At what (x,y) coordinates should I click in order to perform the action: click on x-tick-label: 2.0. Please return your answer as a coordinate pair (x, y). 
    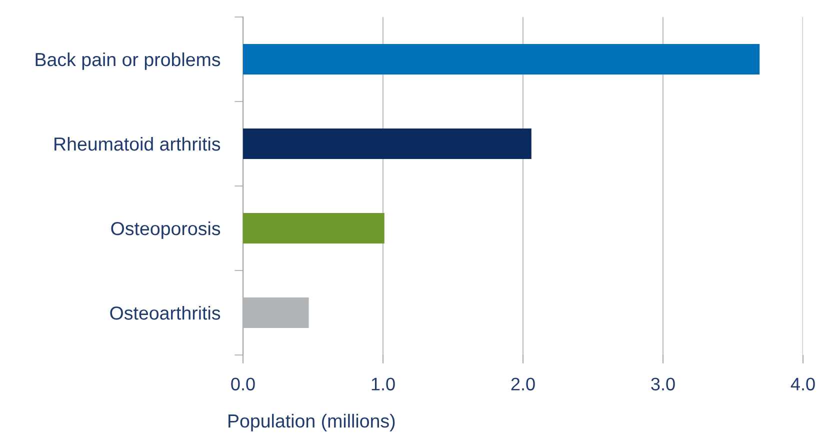
    Looking at the image, I should click on (523, 384).